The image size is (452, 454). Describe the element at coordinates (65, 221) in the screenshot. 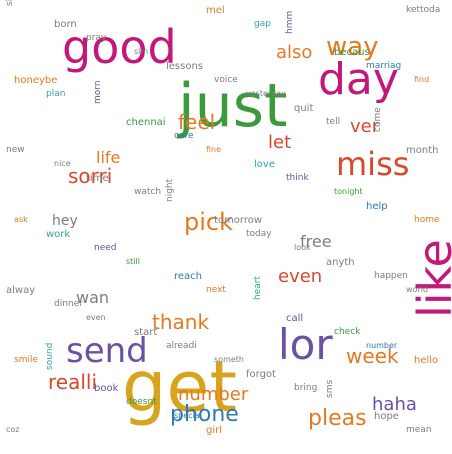

I see `word-hey: hey` at that location.